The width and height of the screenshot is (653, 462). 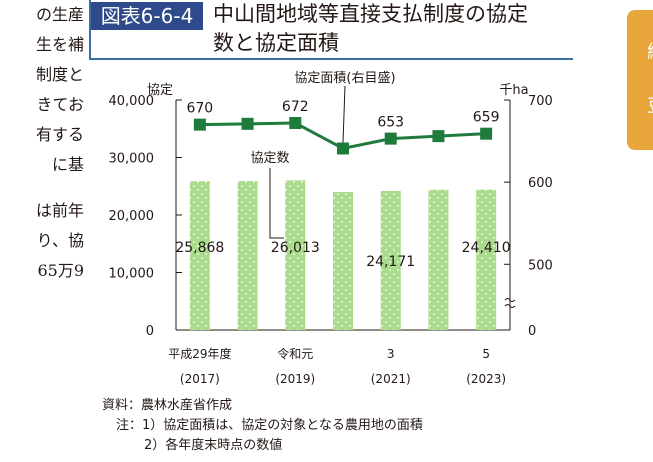 I want to click on figure-label: 図表6-6-4, so click(x=147, y=16).